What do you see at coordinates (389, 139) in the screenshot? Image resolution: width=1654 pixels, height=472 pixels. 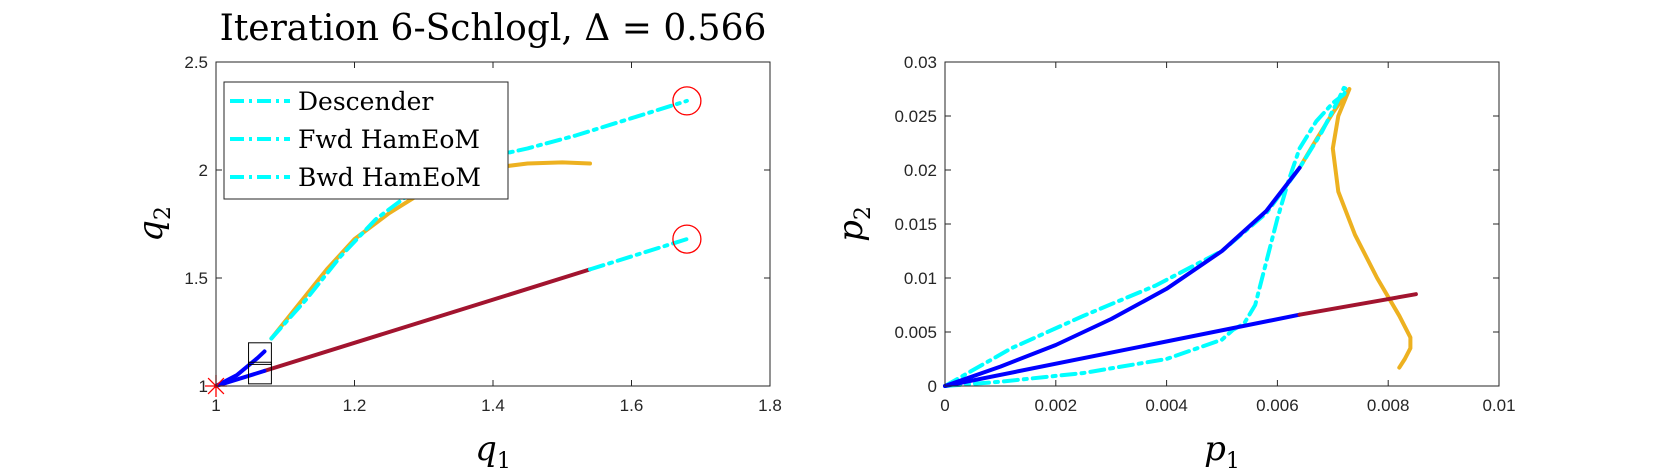 I see `legend-label-fwd-hameom: Fwd HamEoM` at bounding box center [389, 139].